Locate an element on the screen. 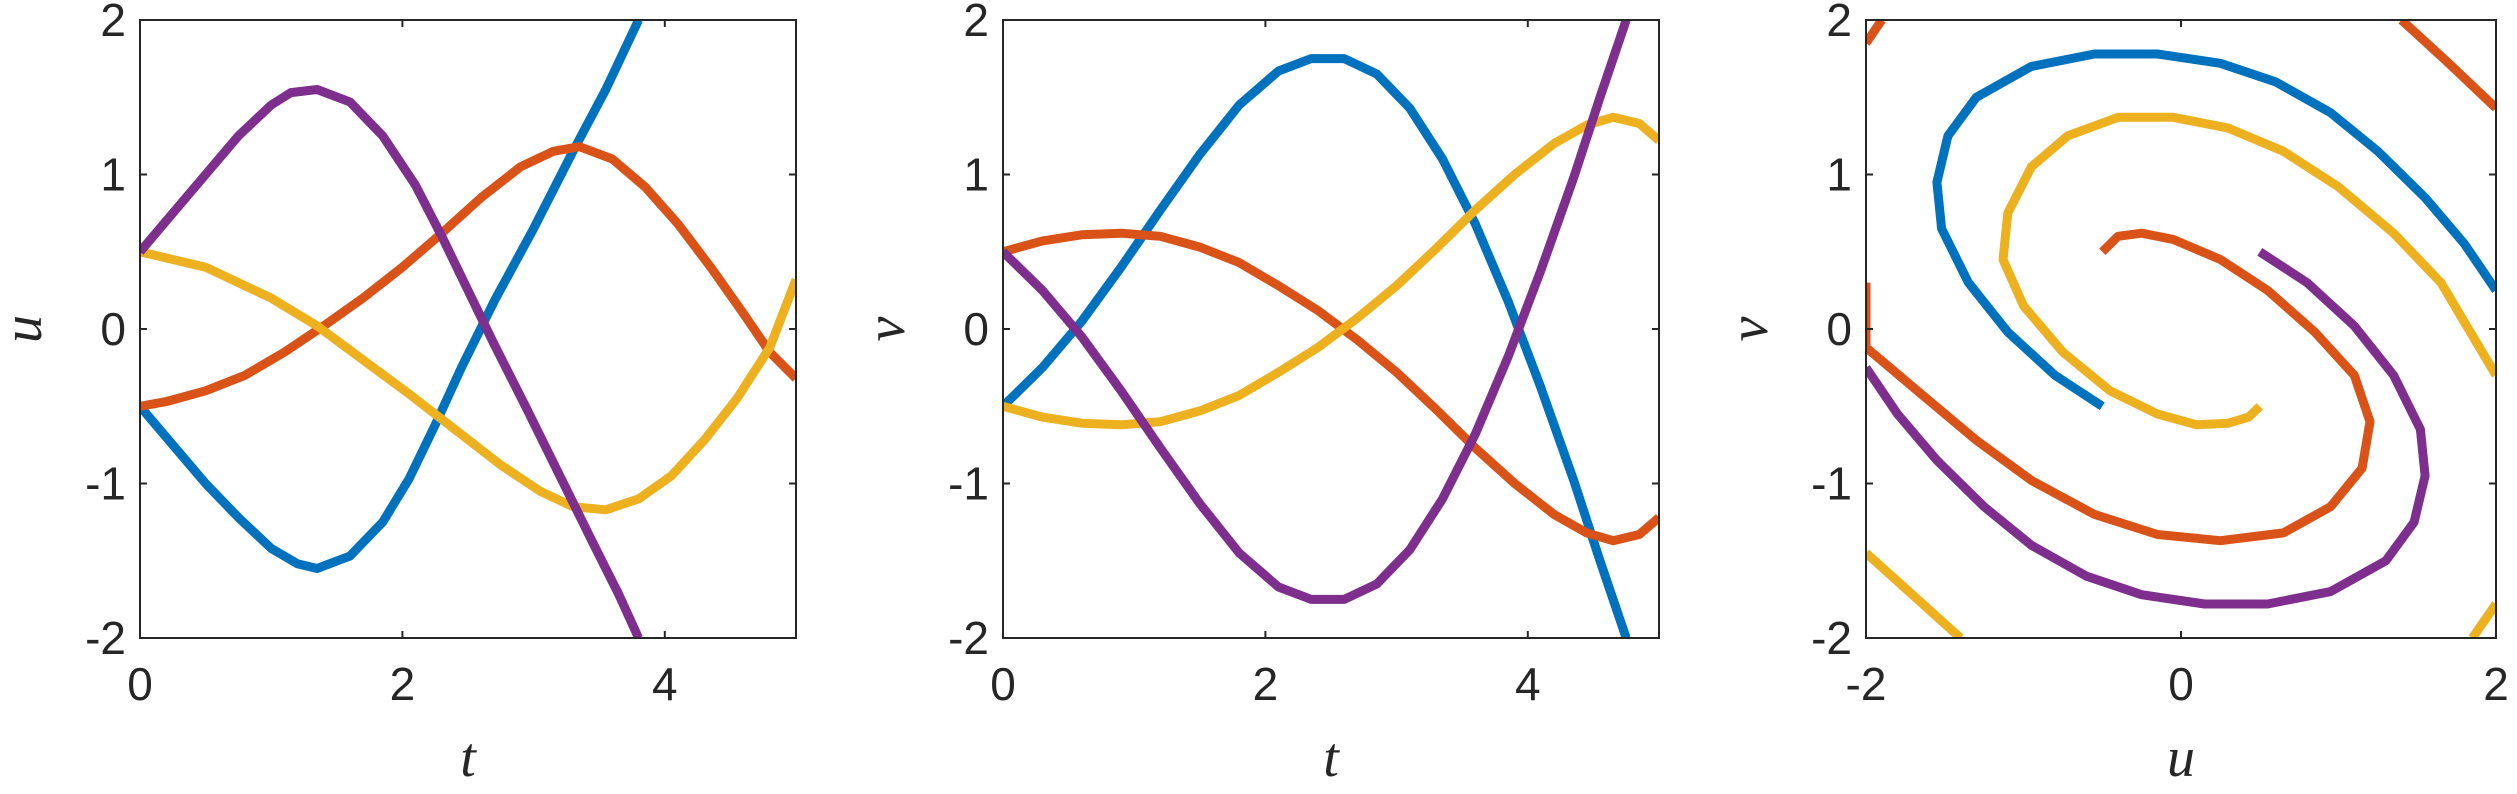 Image resolution: width=2517 pixels, height=794 pixels. series-line-2-v-t is located at coordinates (1331, 387).